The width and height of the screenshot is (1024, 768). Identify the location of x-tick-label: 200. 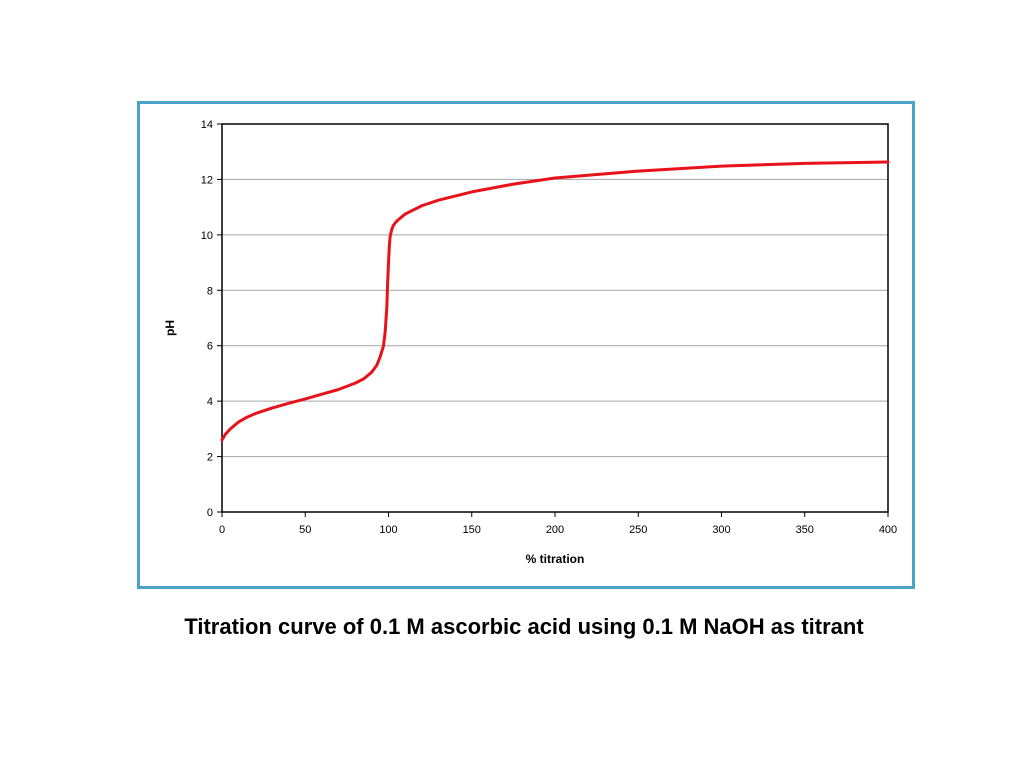
(555, 530).